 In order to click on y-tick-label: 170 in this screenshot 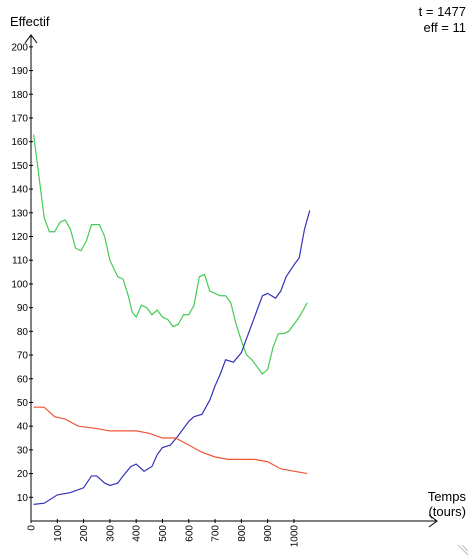, I will do `click(19, 118)`.